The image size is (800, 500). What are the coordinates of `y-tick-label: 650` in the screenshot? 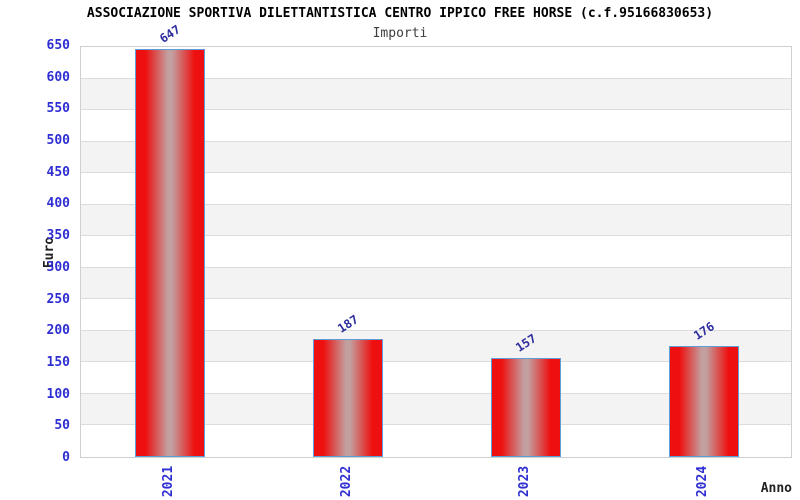 It's located at (58, 45).